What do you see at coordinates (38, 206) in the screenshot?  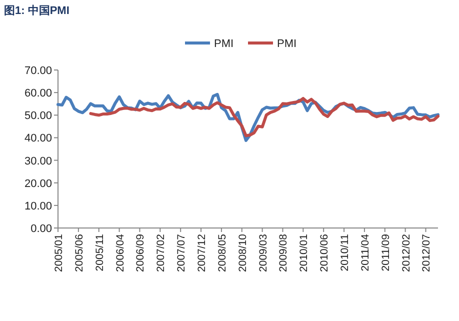 I see `y-tick-label: 10.00` at bounding box center [38, 206].